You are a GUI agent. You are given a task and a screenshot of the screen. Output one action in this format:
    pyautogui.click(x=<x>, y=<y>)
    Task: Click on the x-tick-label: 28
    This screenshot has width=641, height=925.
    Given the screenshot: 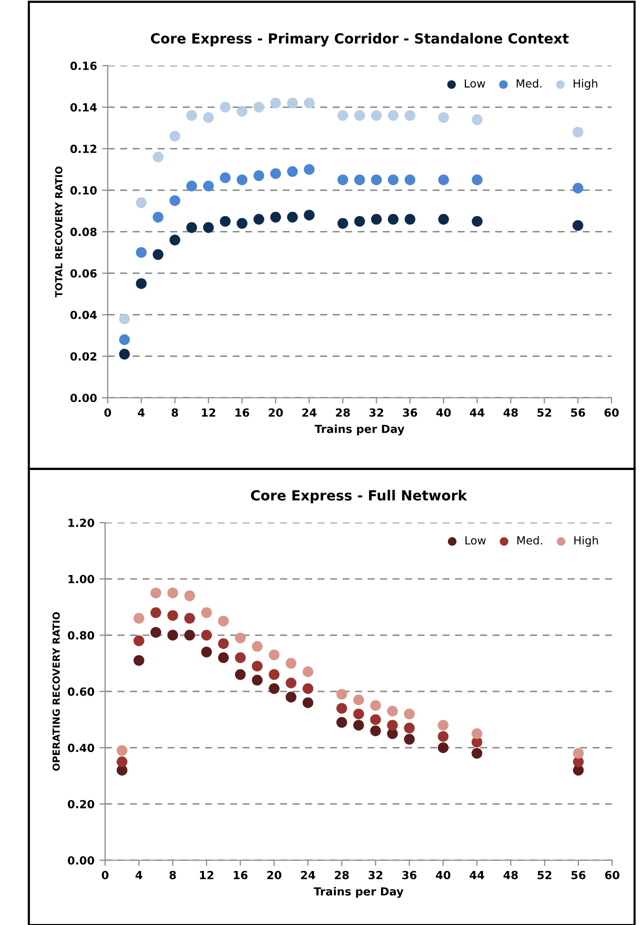 What is the action you would take?
    pyautogui.click(x=343, y=412)
    